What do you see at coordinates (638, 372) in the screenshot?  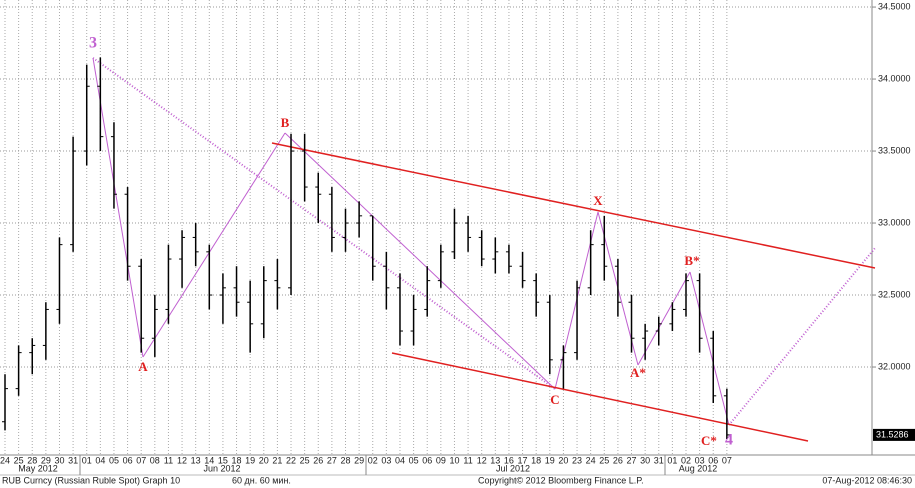 I see `wave-label: A*` at bounding box center [638, 372].